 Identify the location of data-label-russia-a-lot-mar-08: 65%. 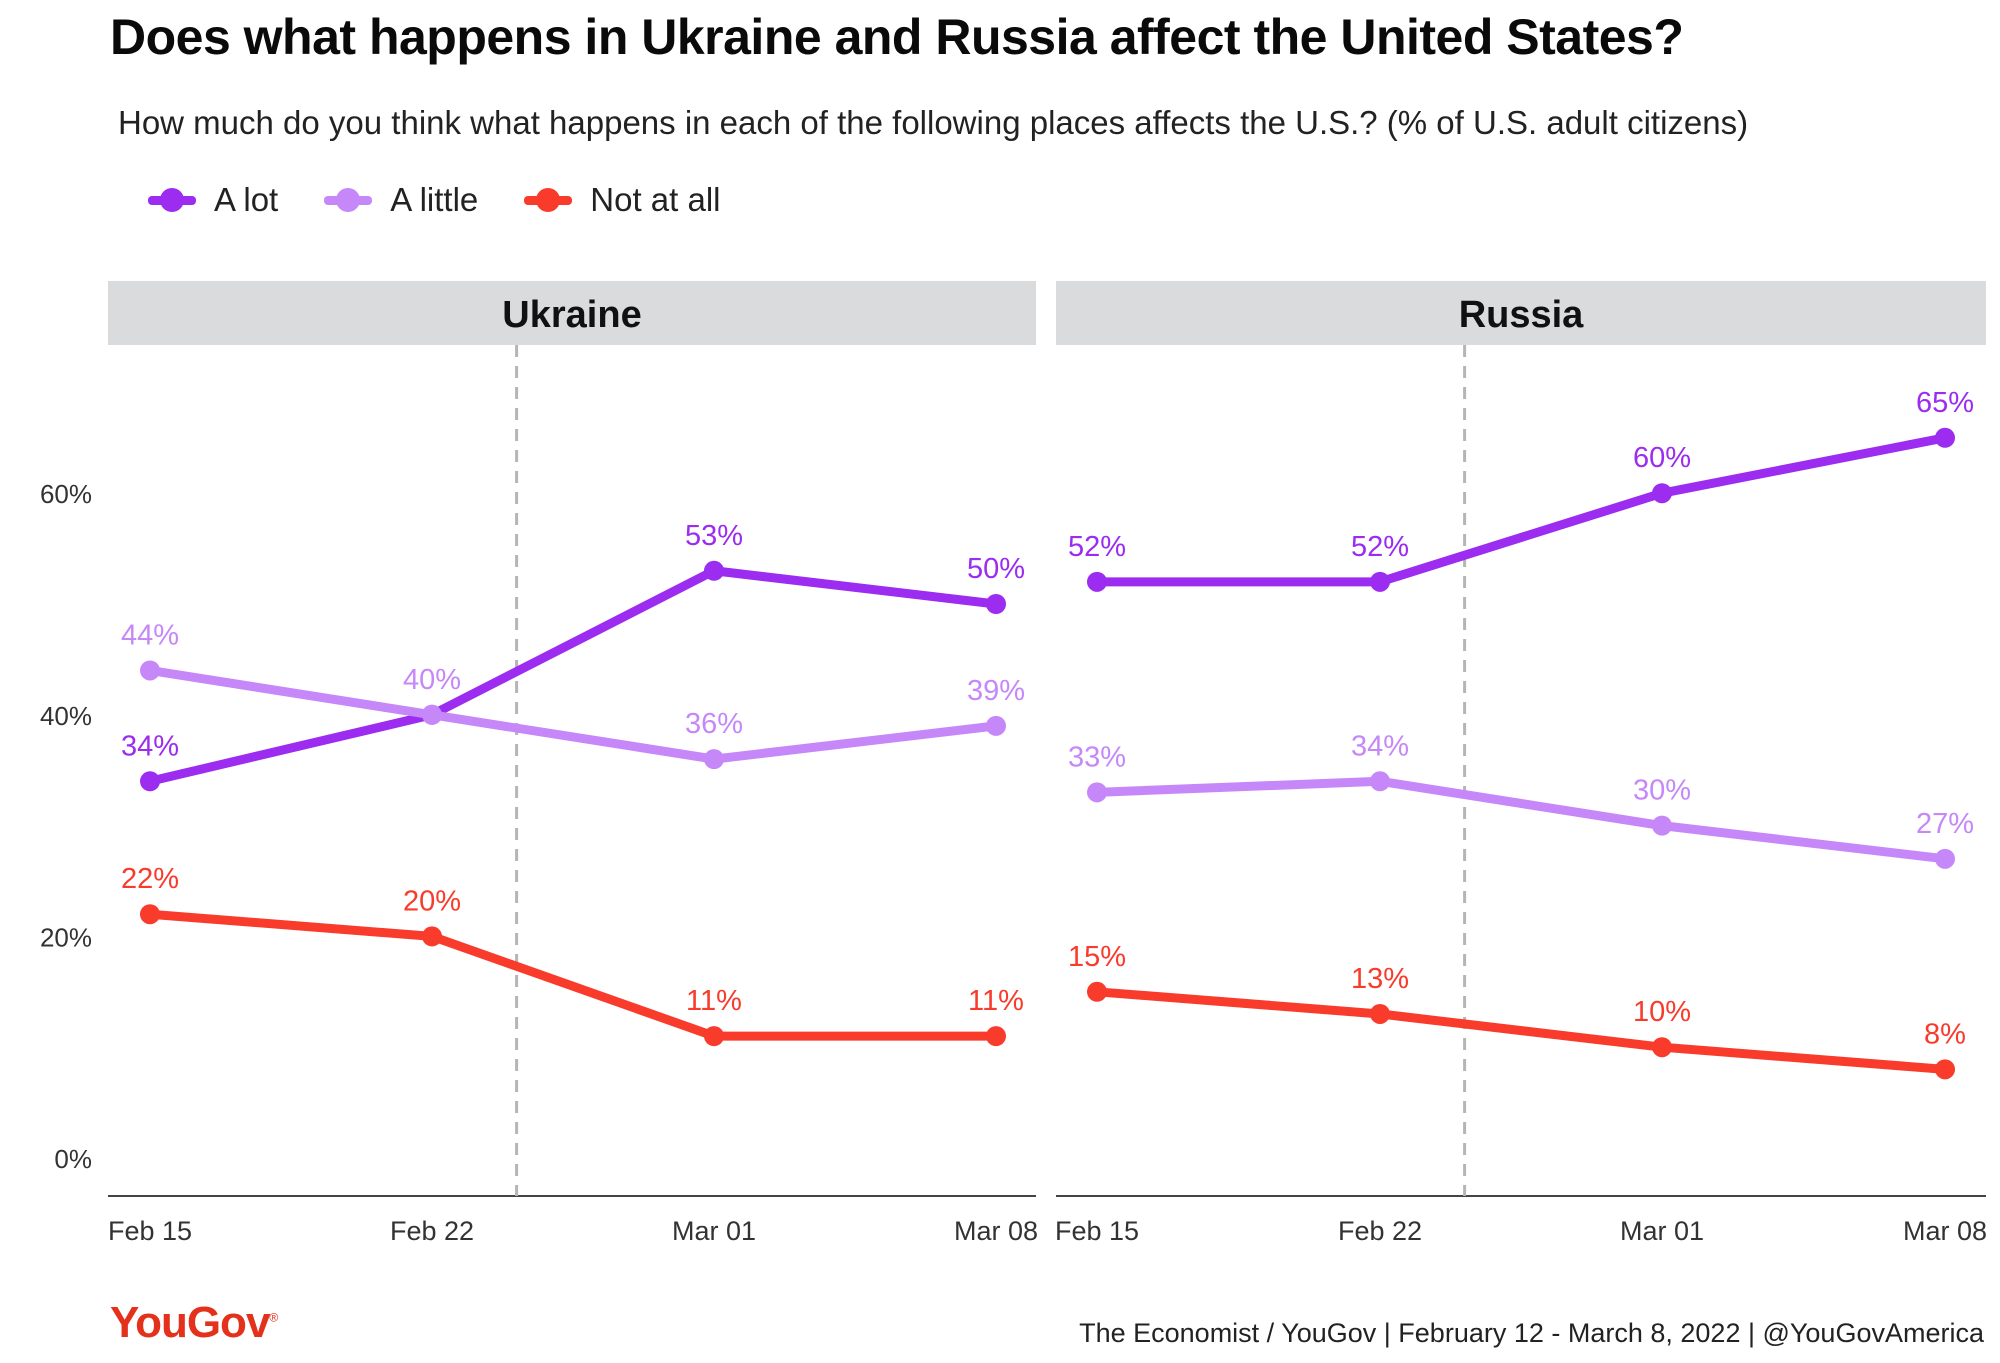
(1945, 403).